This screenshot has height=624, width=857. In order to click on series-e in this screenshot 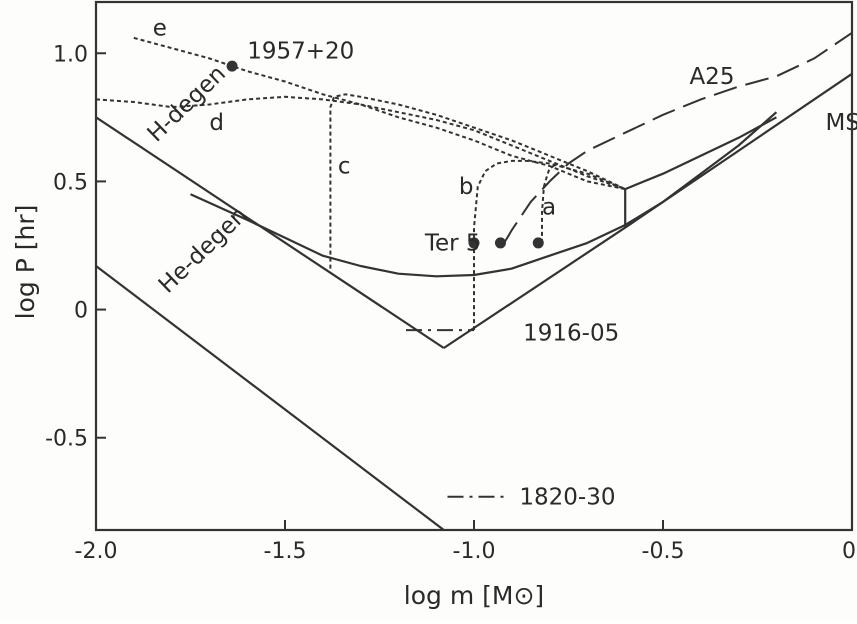, I will do `click(379, 113)`.